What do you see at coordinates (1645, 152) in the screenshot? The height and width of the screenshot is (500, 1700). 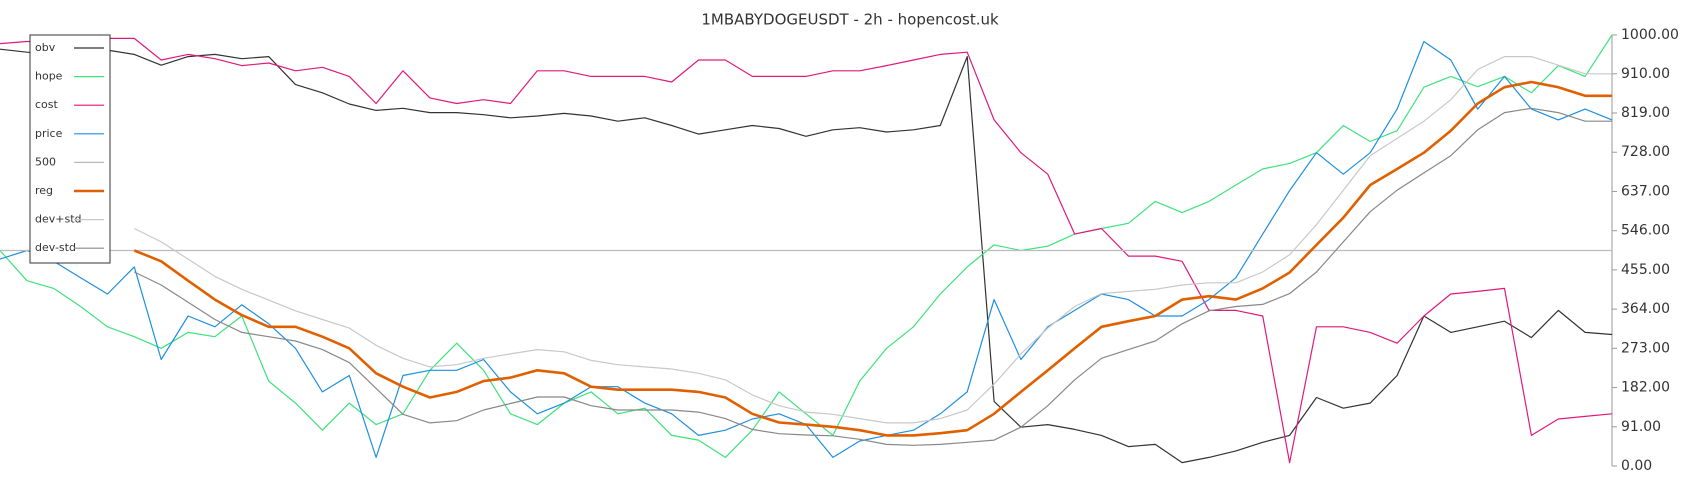 I see `y-tick-label: 728.00` at bounding box center [1645, 152].